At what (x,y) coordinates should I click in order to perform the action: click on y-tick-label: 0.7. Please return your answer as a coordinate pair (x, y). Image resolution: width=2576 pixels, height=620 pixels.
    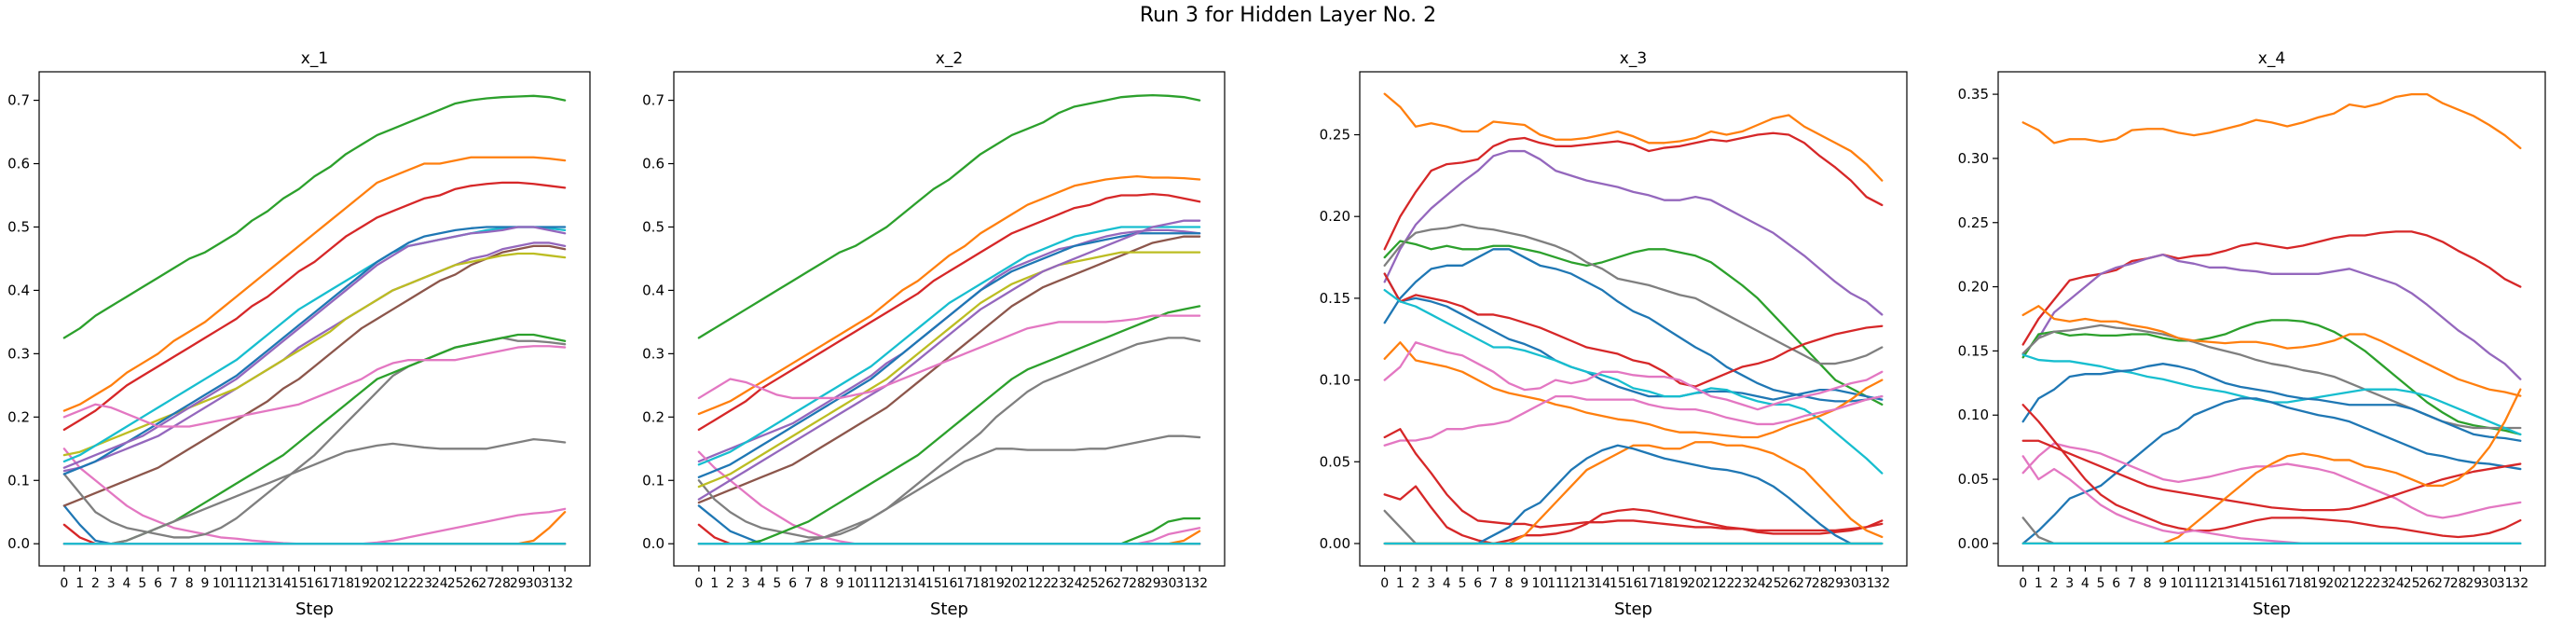
    Looking at the image, I should click on (18, 100).